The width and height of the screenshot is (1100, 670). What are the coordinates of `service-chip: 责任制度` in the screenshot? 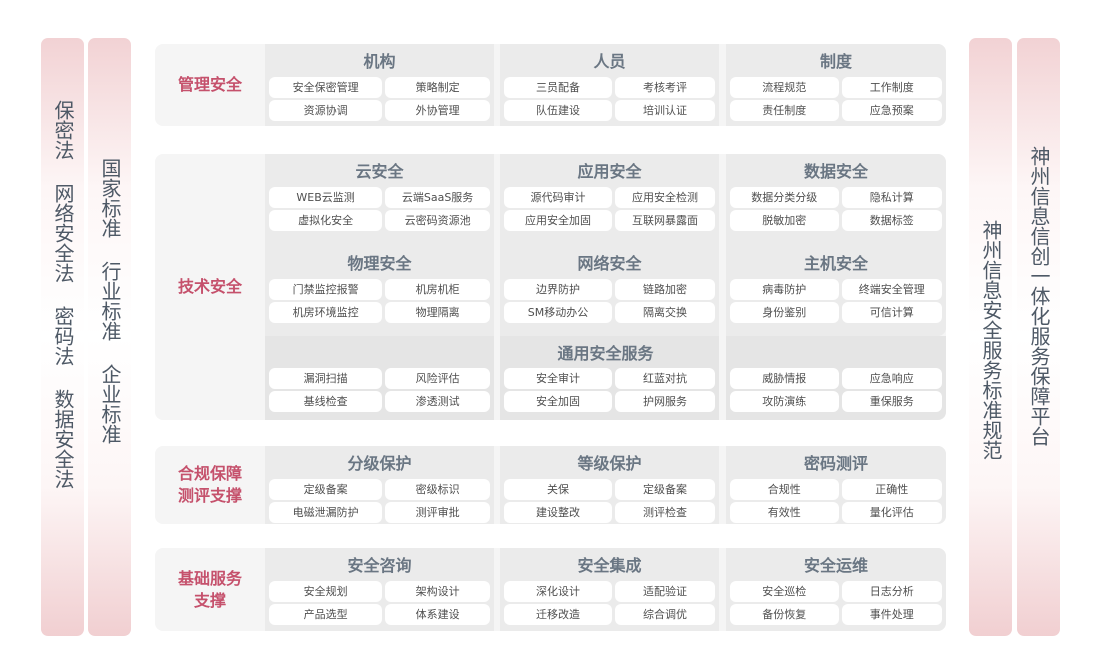 It's located at (784, 110).